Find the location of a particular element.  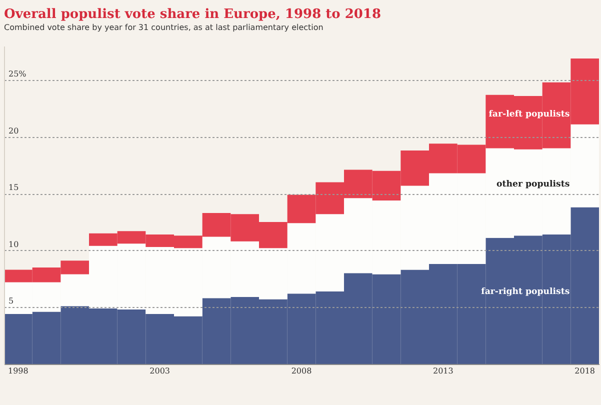

chart-title: Overall populist vote share in Europe, 1998 to 2018 is located at coordinates (193, 14).